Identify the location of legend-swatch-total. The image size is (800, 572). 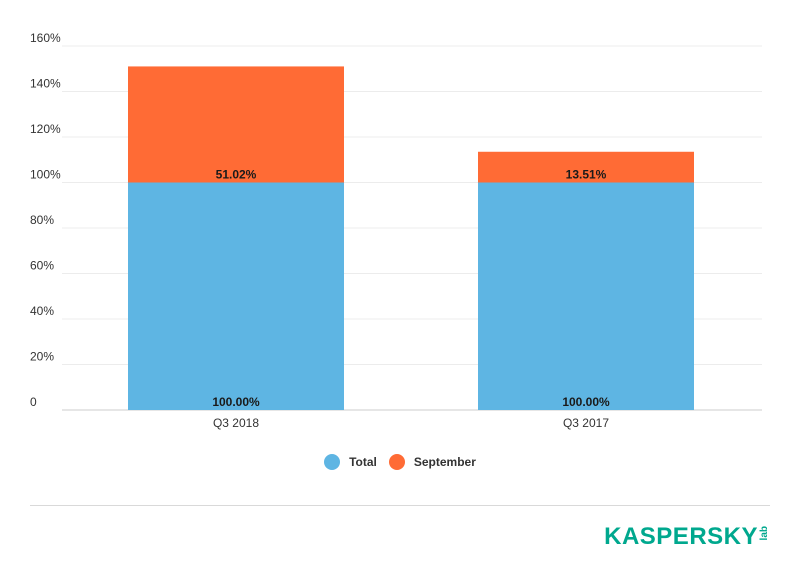
(332, 462).